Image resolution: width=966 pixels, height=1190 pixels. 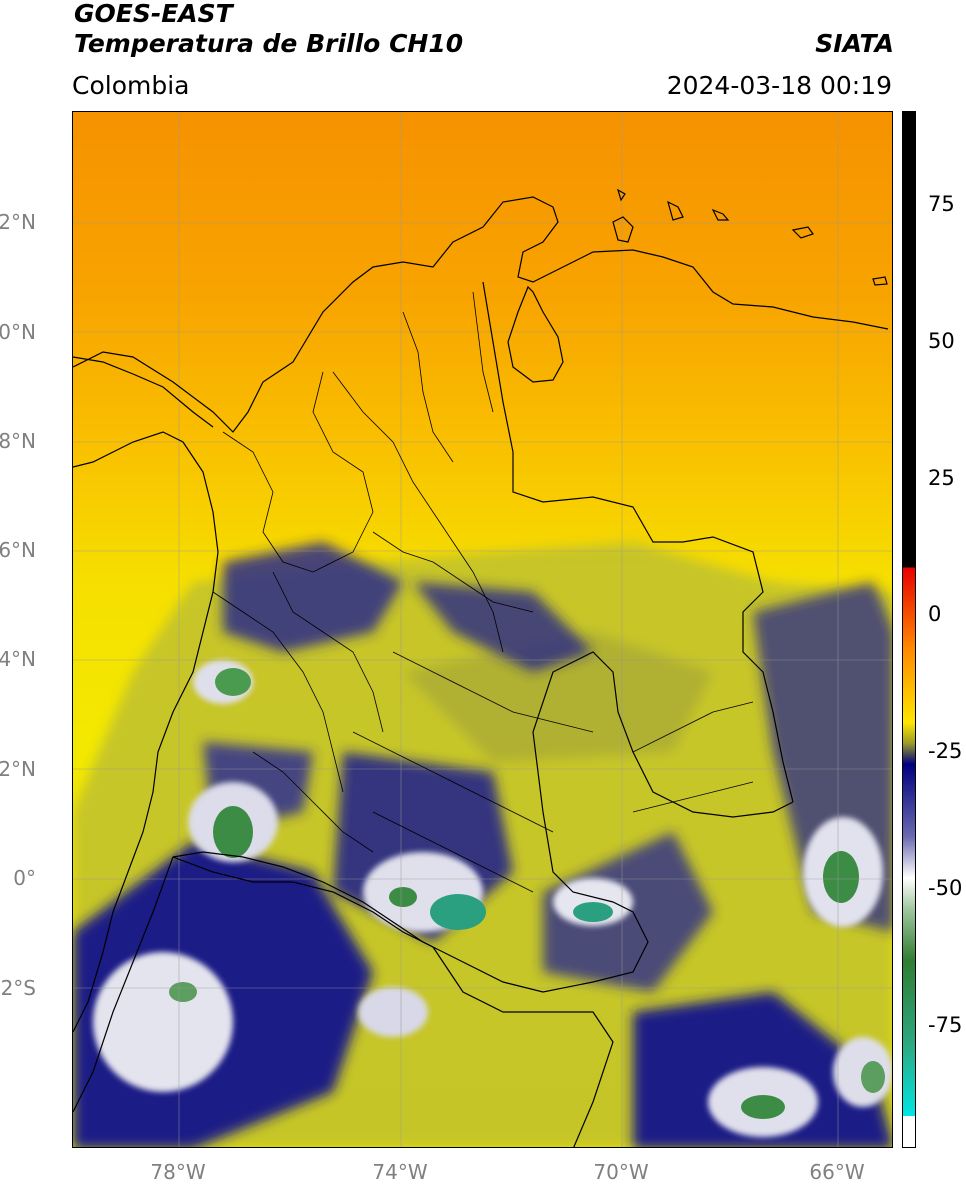 I want to click on datetime-label: 2024-03-18 00:19, so click(x=779, y=85).